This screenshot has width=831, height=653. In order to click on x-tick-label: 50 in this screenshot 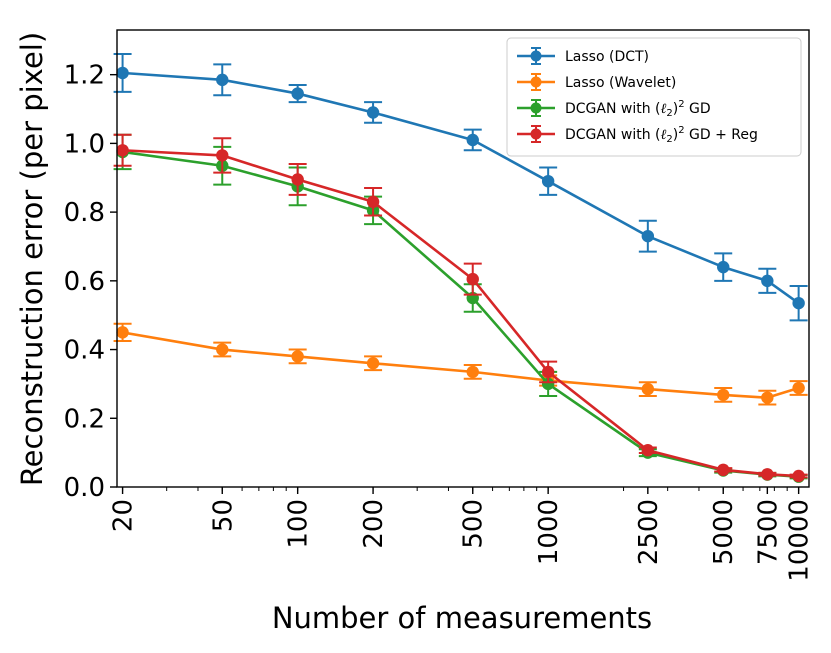, I will do `click(223, 515)`.